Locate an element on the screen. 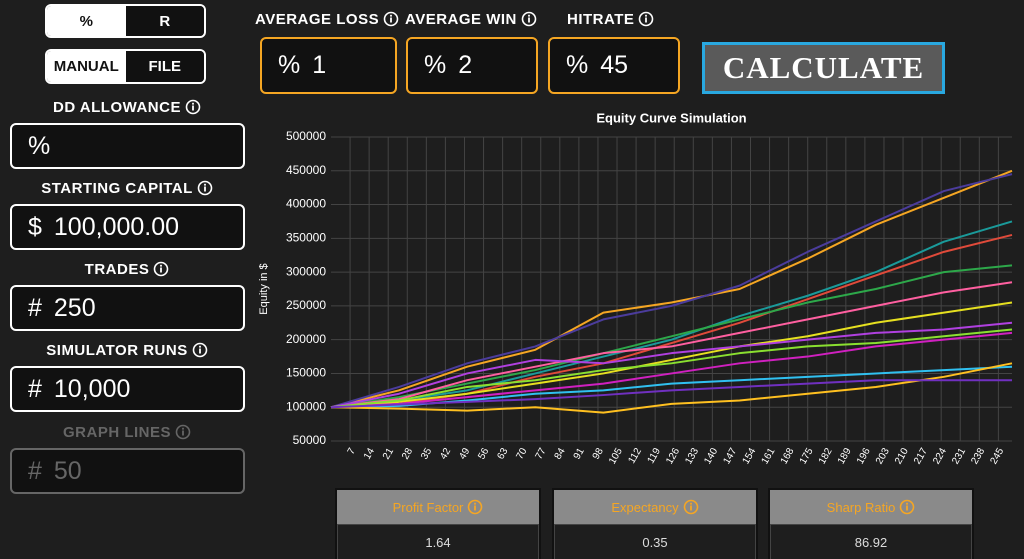 Image resolution: width=1024 pixels, height=559 pixels. x-tick-label: 161 is located at coordinates (769, 456).